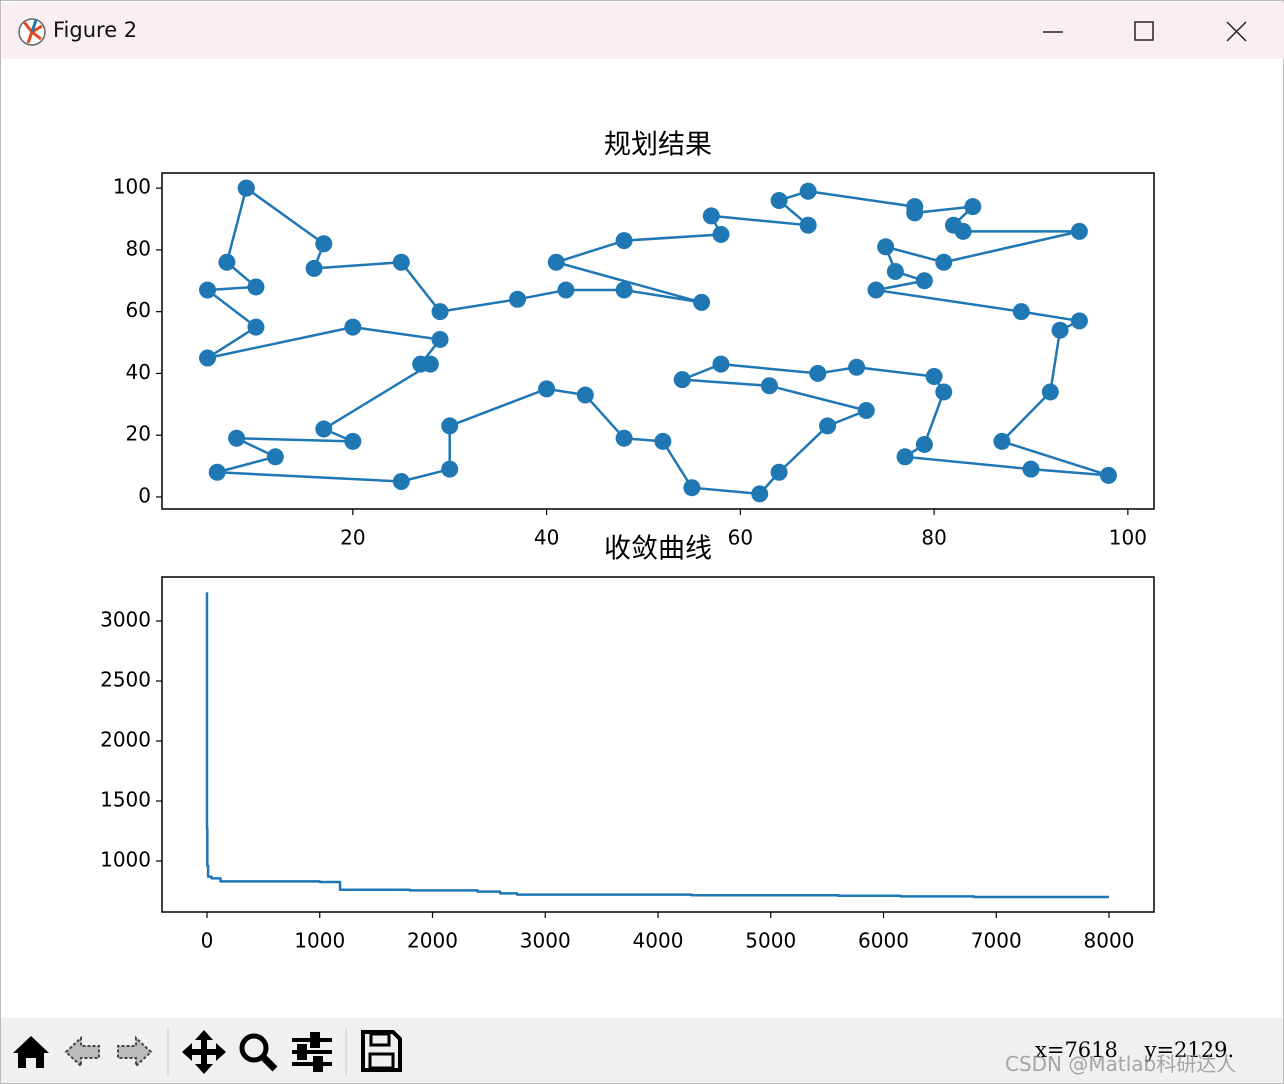  Describe the element at coordinates (381, 1051) in the screenshot. I see `save-button` at that location.